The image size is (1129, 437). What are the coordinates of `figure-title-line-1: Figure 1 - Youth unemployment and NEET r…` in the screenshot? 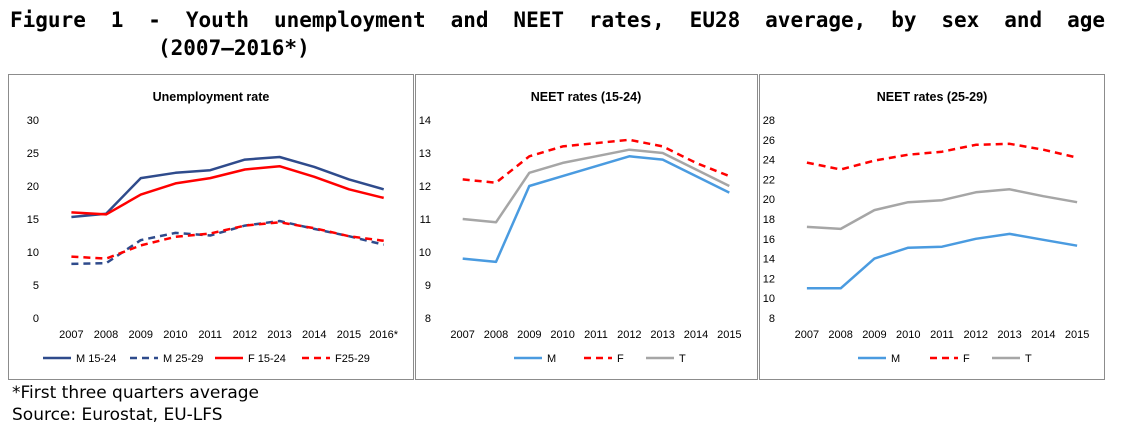 It's located at (557, 20).